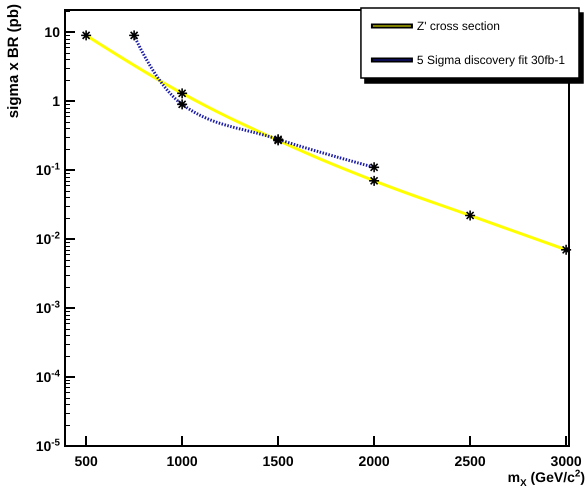  I want to click on y-tick-label: 10$^{-5}$, so click(48, 445).